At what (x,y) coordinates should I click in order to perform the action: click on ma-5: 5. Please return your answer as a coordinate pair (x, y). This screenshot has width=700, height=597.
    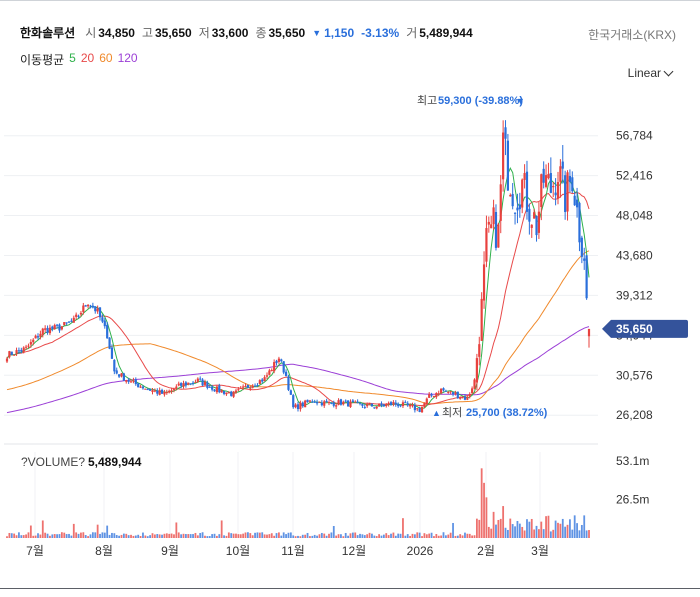
    Looking at the image, I should click on (72, 58).